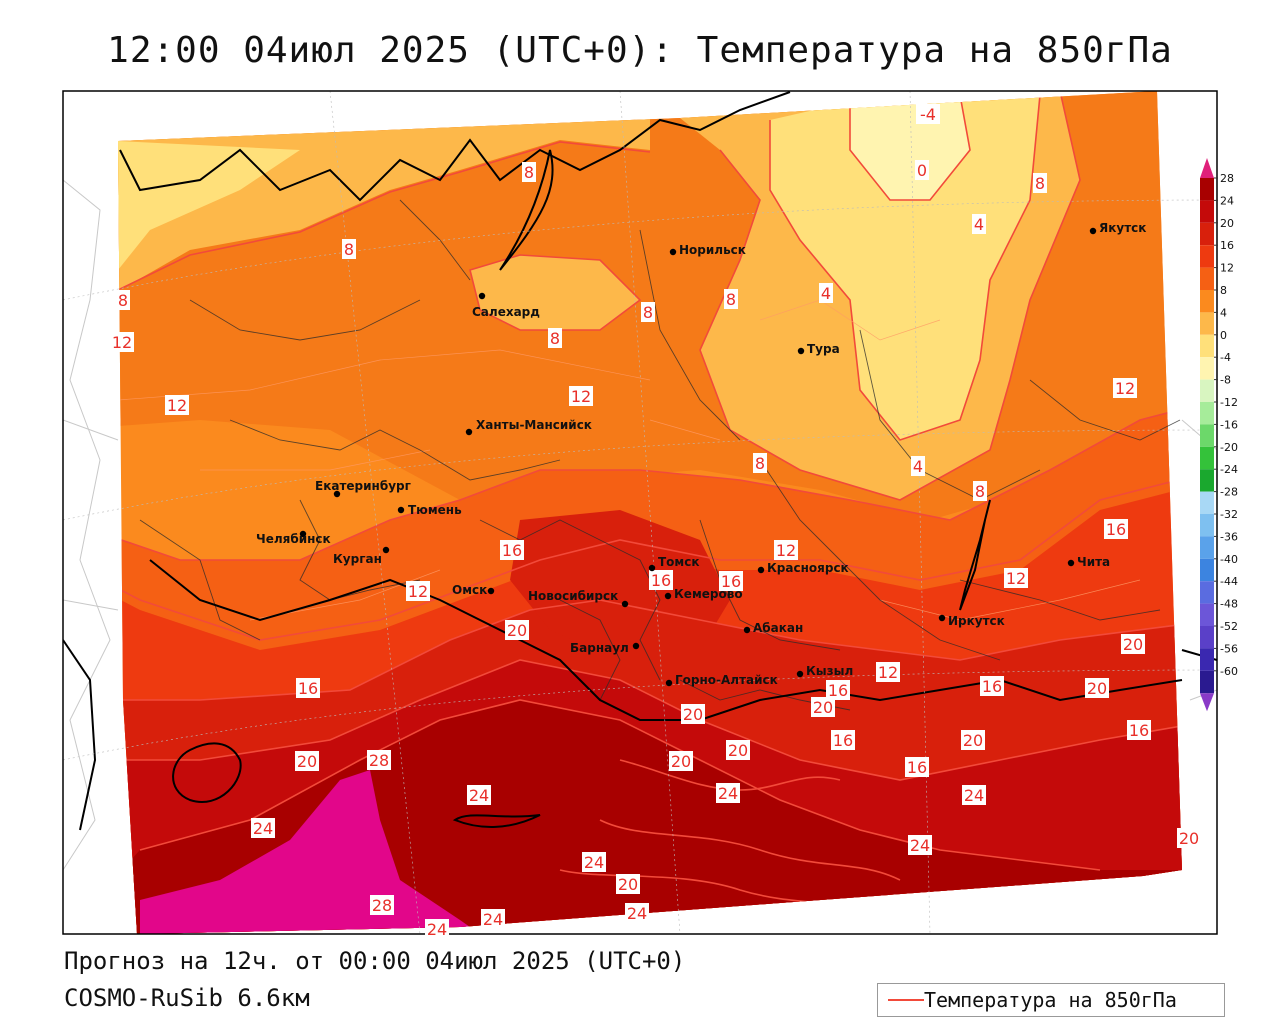 This screenshot has height=1024, width=1280. What do you see at coordinates (1227, 268) in the screenshot?
I see `colorbar-tick-label: 12` at bounding box center [1227, 268].